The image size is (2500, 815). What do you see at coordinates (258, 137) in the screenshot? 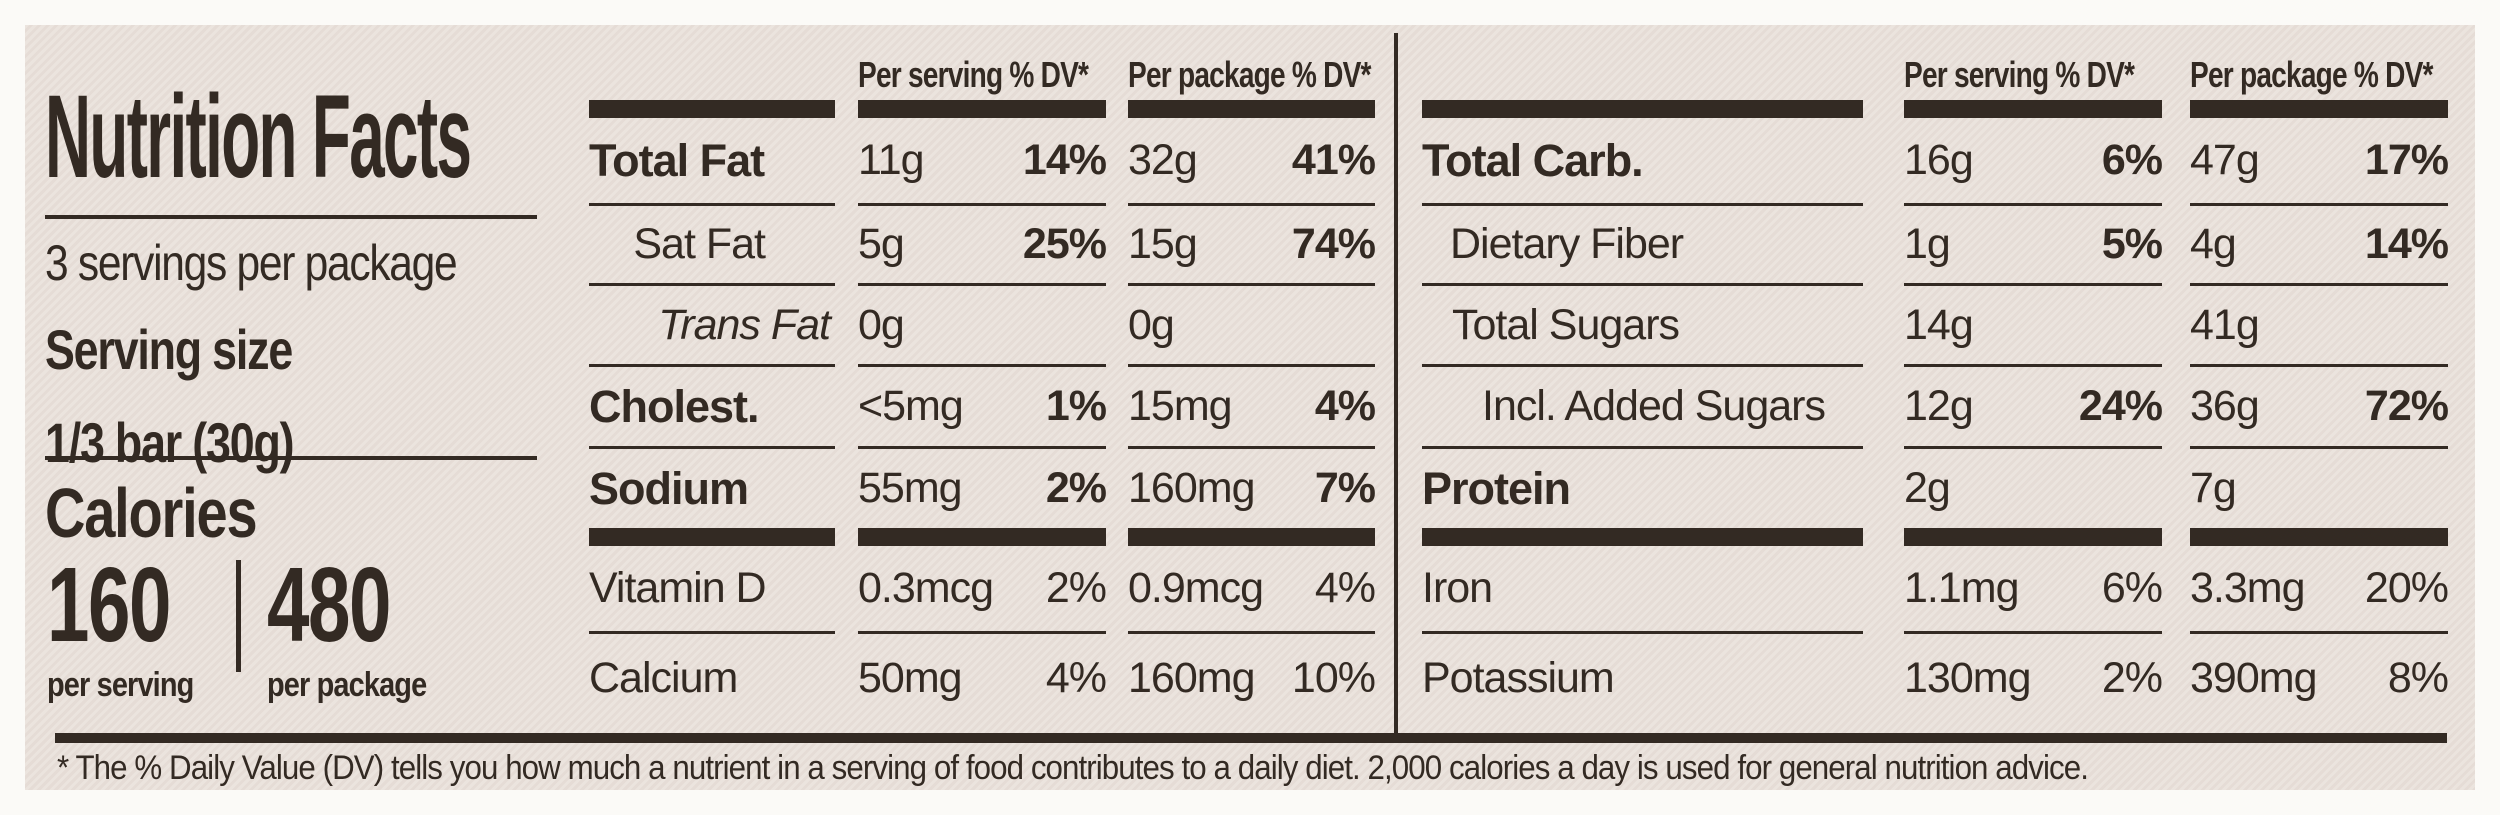
I see `nutrition-facts-title: Nutrition Facts` at bounding box center [258, 137].